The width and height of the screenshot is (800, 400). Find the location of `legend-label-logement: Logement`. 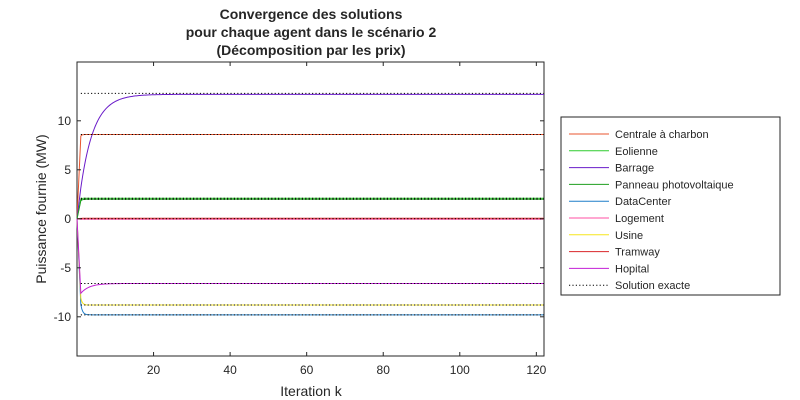

legend-label-logement: Logement is located at coordinates (639, 219).